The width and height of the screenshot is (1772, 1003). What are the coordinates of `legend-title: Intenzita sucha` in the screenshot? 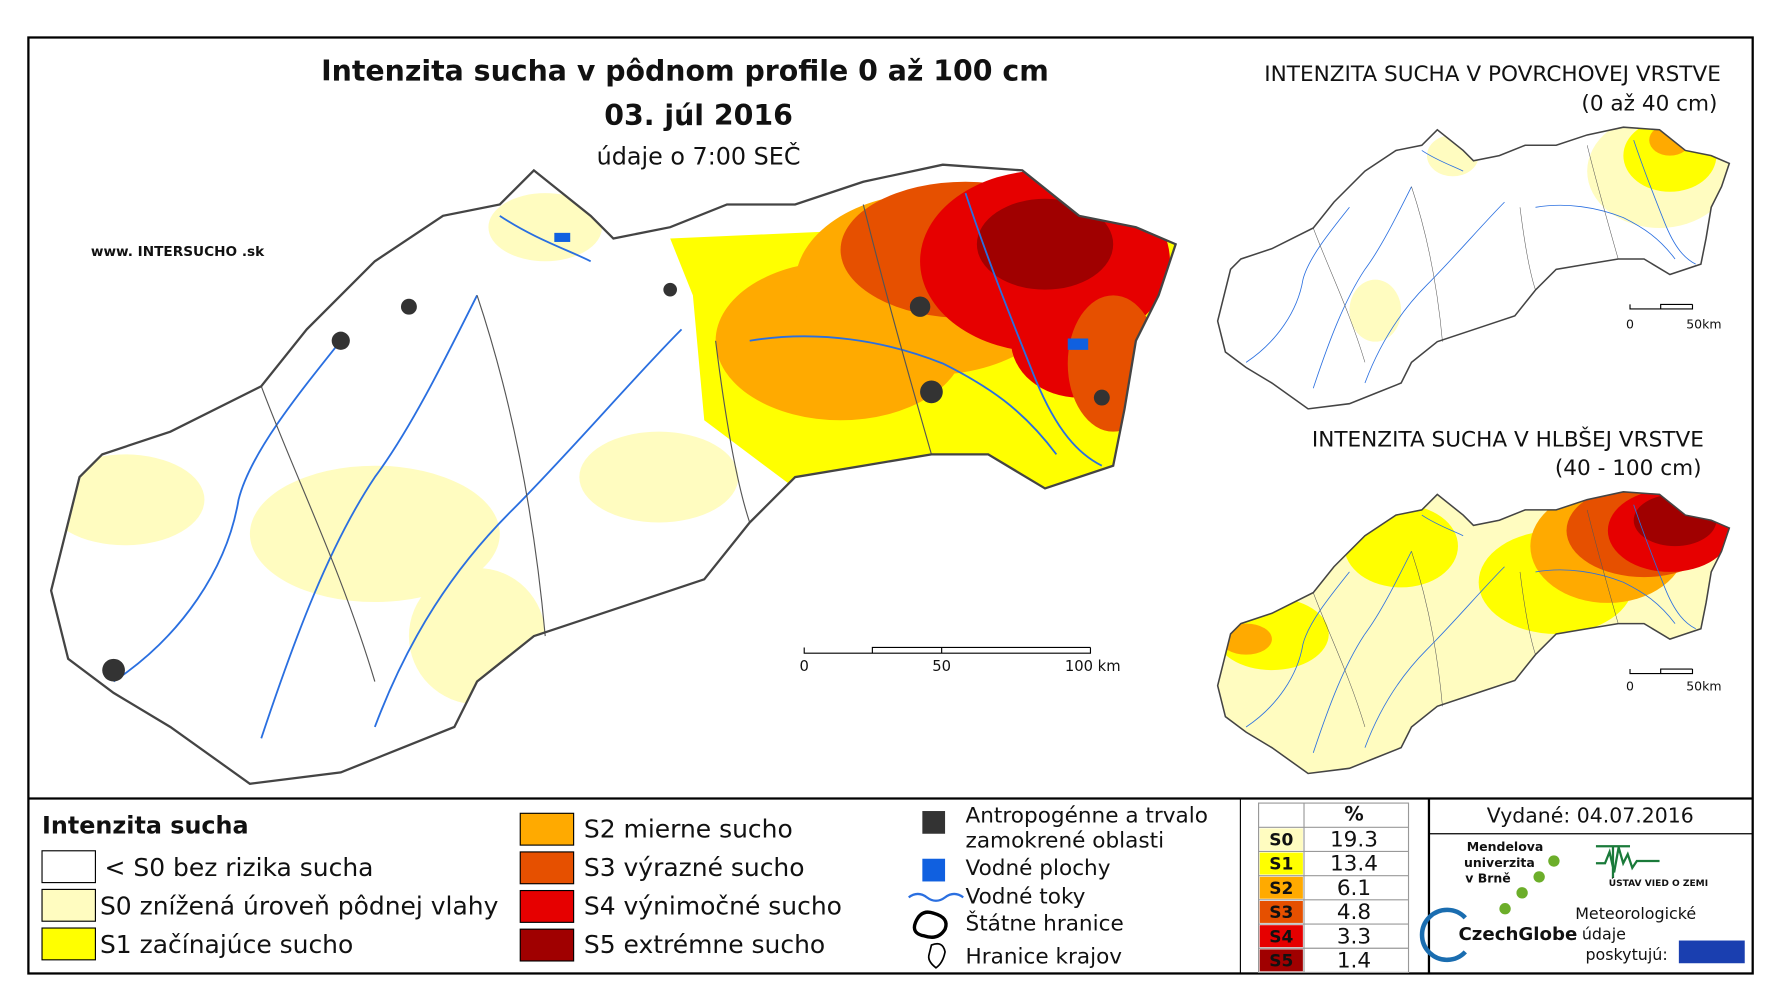 It's located at (145, 825).